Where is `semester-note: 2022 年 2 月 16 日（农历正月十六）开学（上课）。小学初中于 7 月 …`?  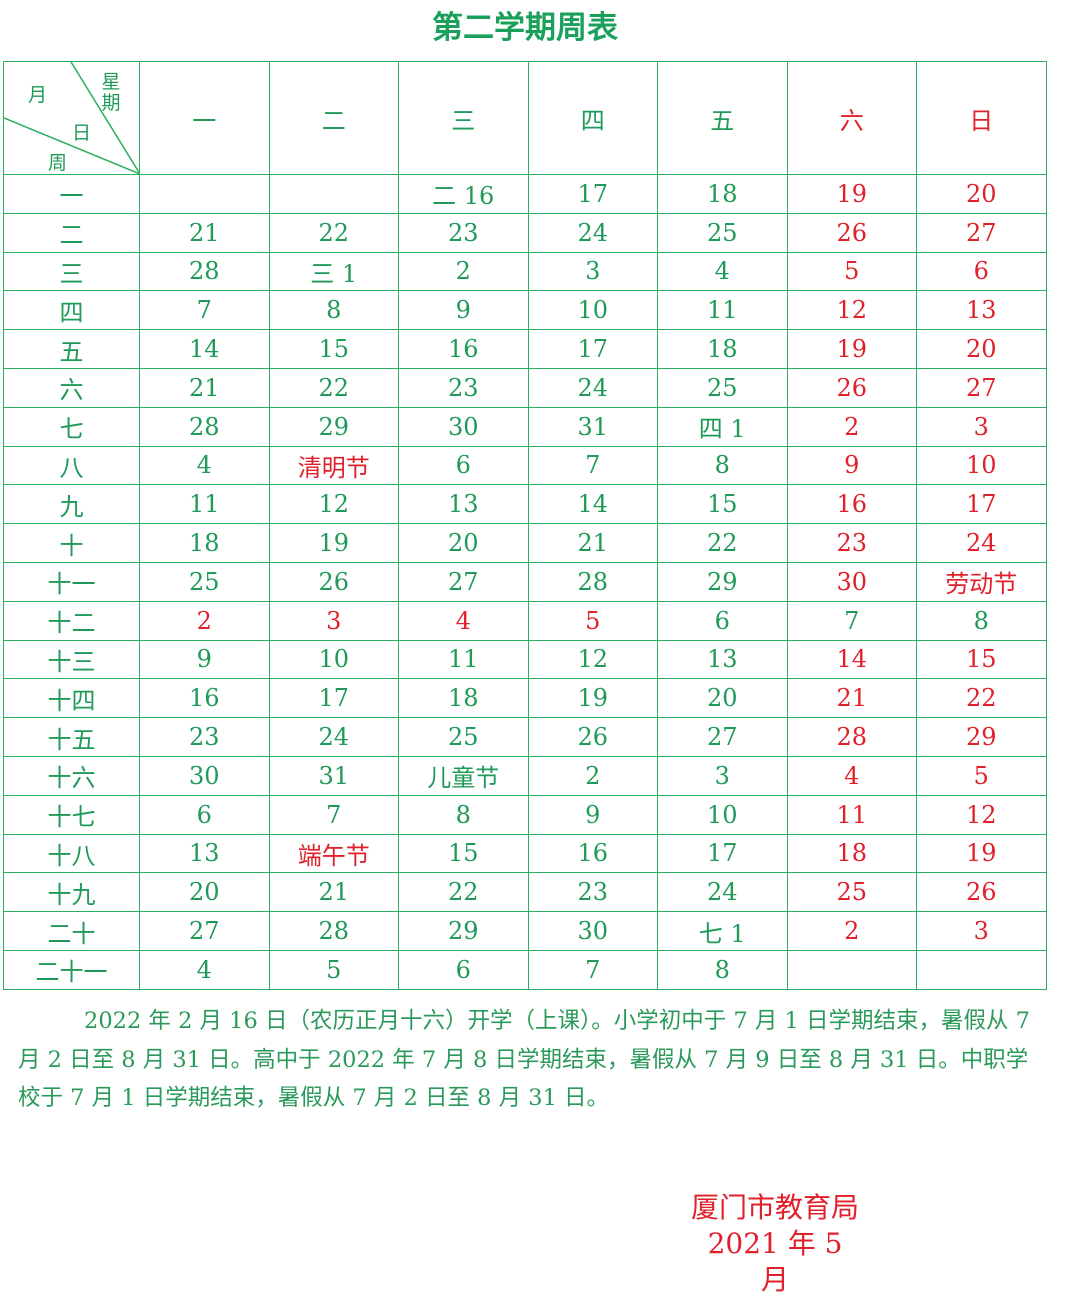
semester-note: 2022 年 2 月 16 日（农历正月十六）开学（上课）。小学初中于 7 月 … is located at coordinates (524, 1059).